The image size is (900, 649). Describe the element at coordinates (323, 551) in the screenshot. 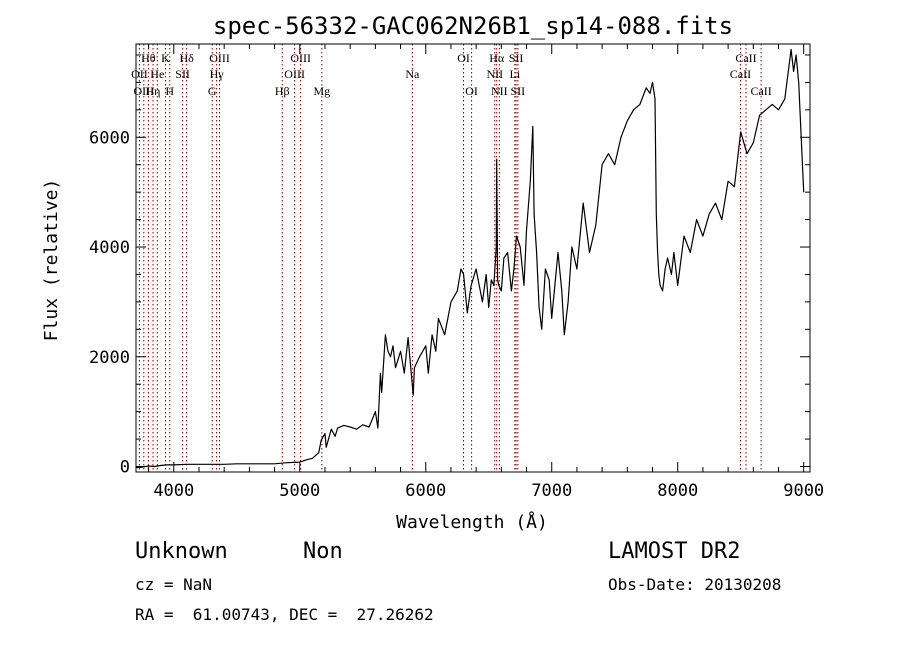

I see `object-subclass: Non` at that location.